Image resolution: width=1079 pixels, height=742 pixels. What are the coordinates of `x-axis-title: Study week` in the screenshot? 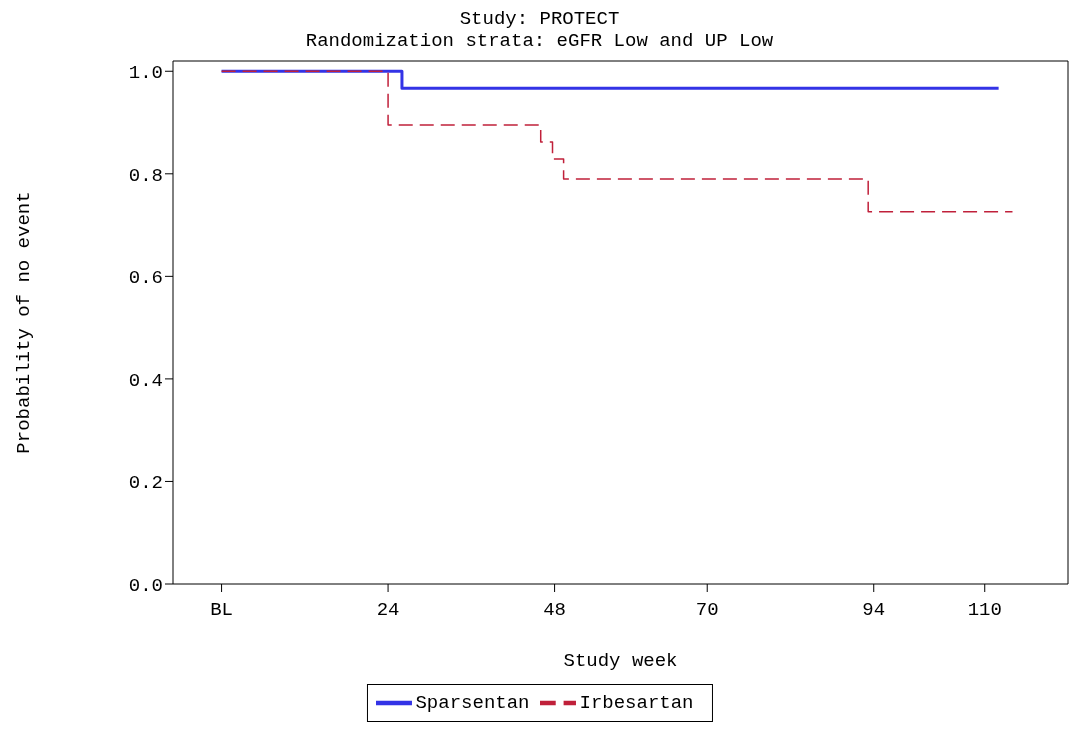 It's located at (620, 661).